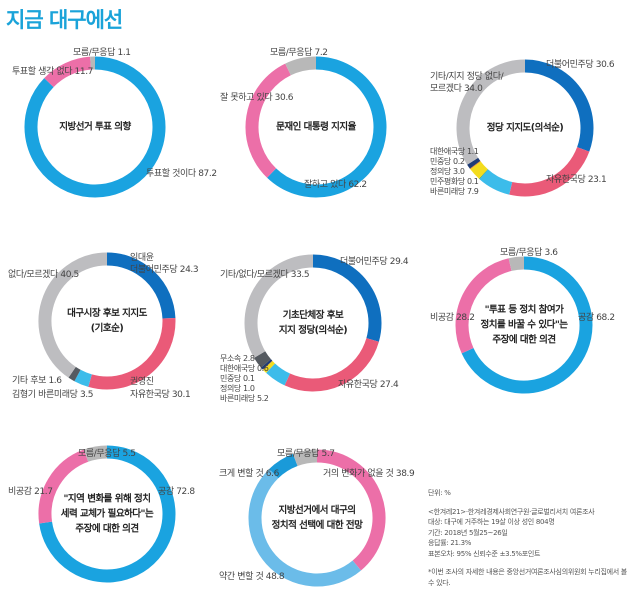  Describe the element at coordinates (160, 395) in the screenshot. I see `label-candidate-2-party: 자유한국당 30.1` at that location.